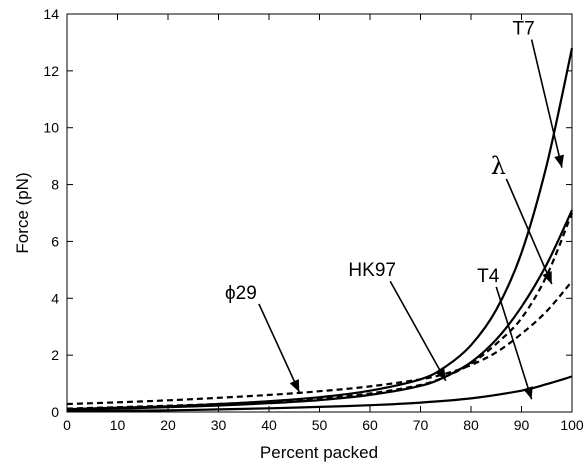 The width and height of the screenshot is (586, 468). I want to click on y-tick-label: 14, so click(51, 14).